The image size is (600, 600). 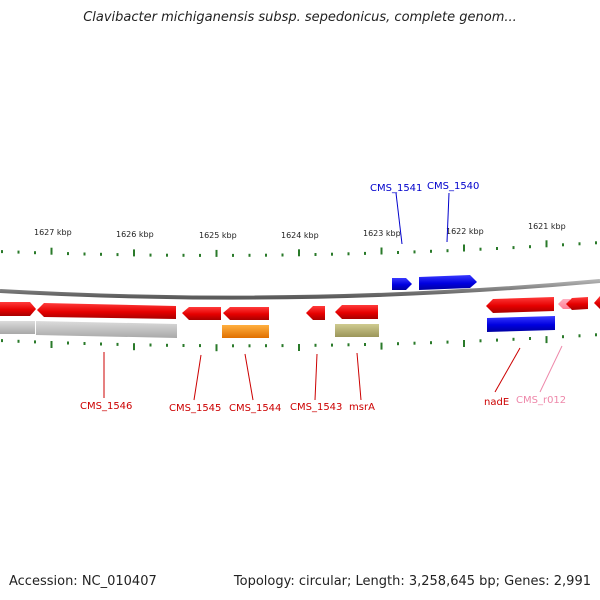 What do you see at coordinates (83, 581) in the screenshot?
I see `accession-text: Accession: NC_010407` at bounding box center [83, 581].